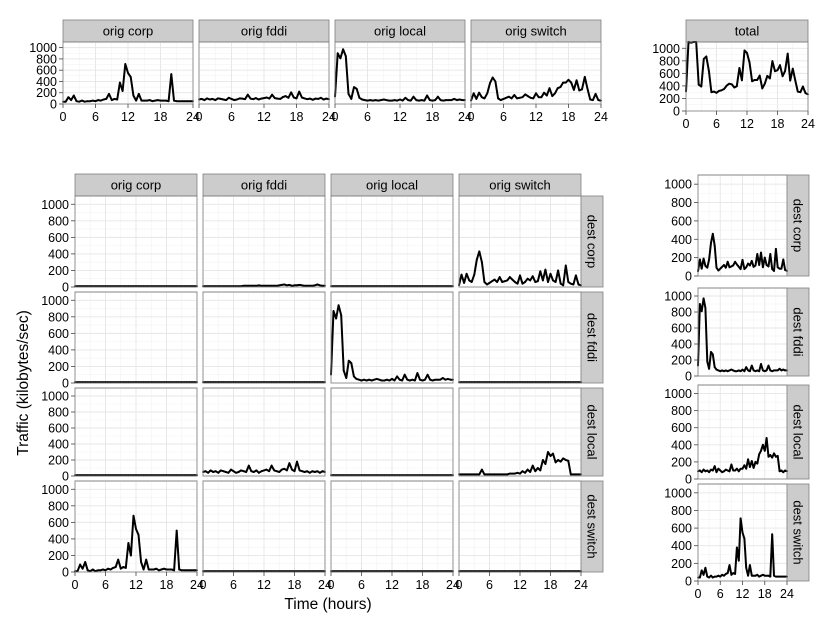  I want to click on x-axis-title: Time (hours), so click(327, 604).